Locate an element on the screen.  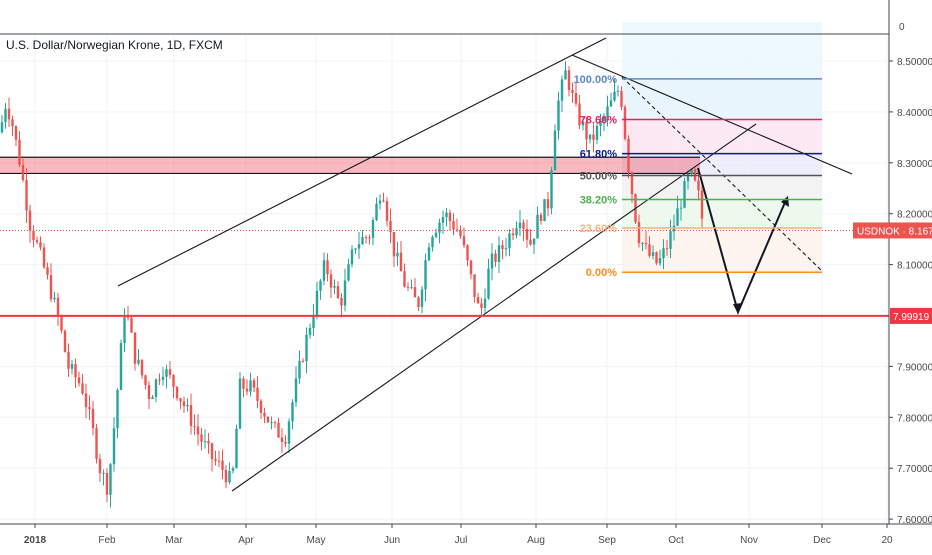
fib-band is located at coordinates (722, 99).